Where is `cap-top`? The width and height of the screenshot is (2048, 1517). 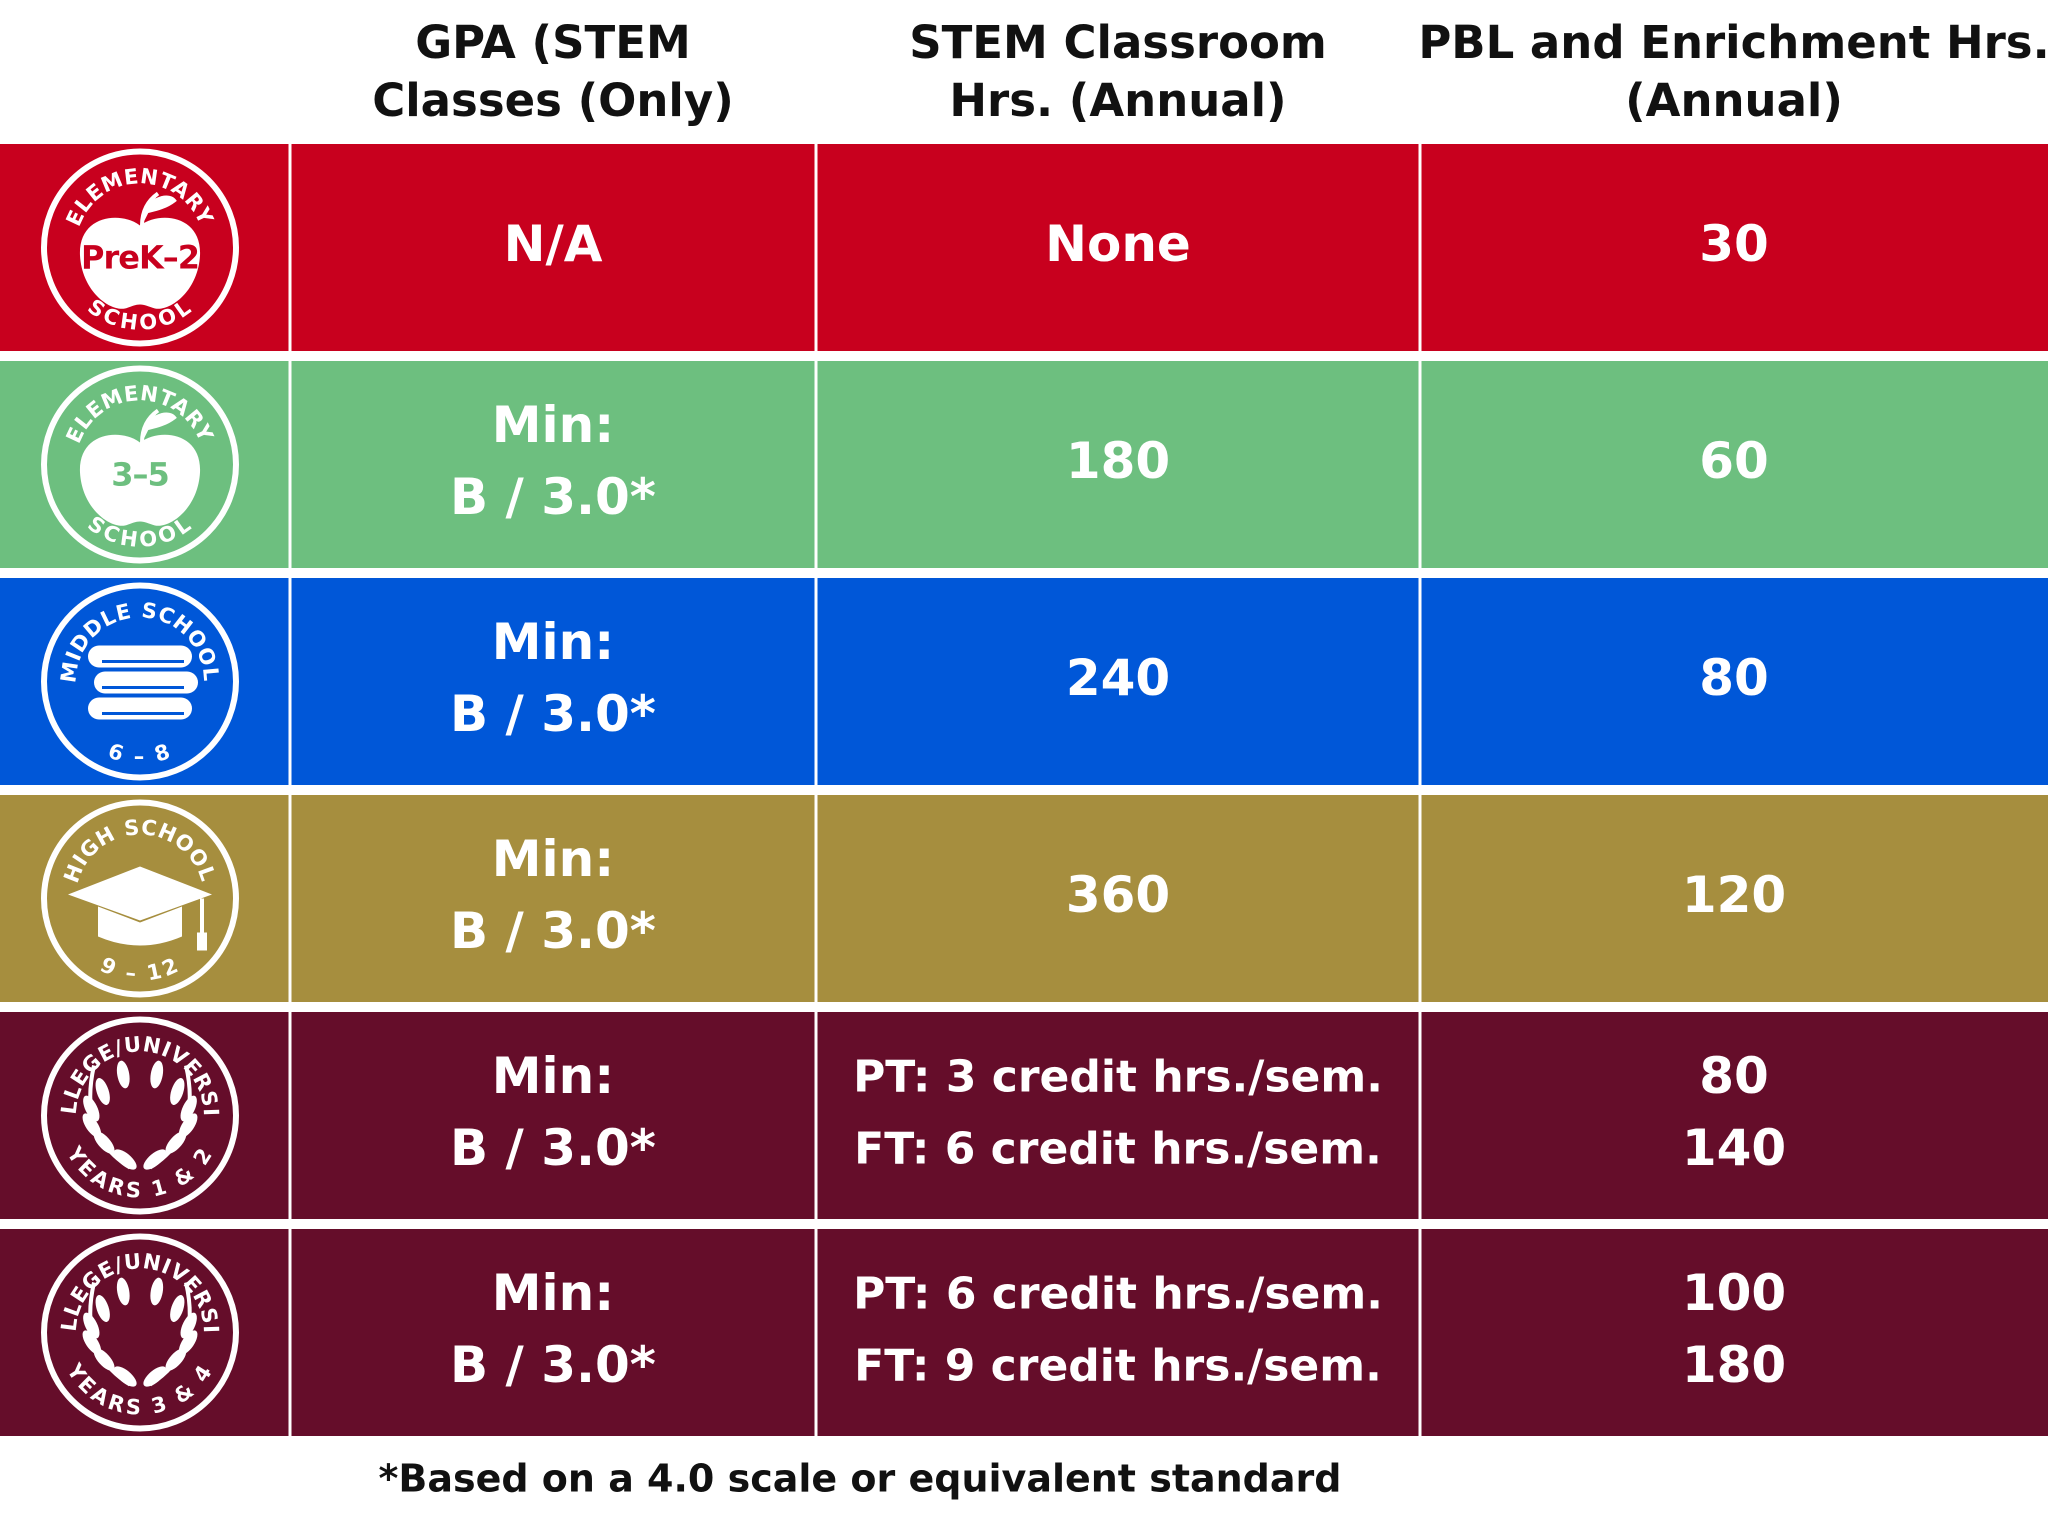 cap-top is located at coordinates (140, 893).